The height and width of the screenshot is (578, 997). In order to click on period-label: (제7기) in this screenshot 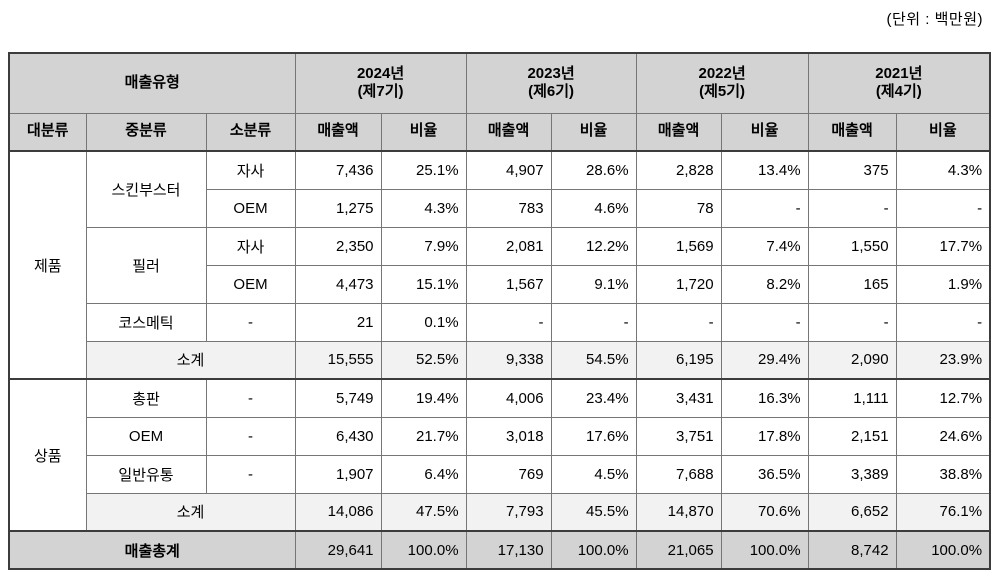, I will do `click(380, 92)`.